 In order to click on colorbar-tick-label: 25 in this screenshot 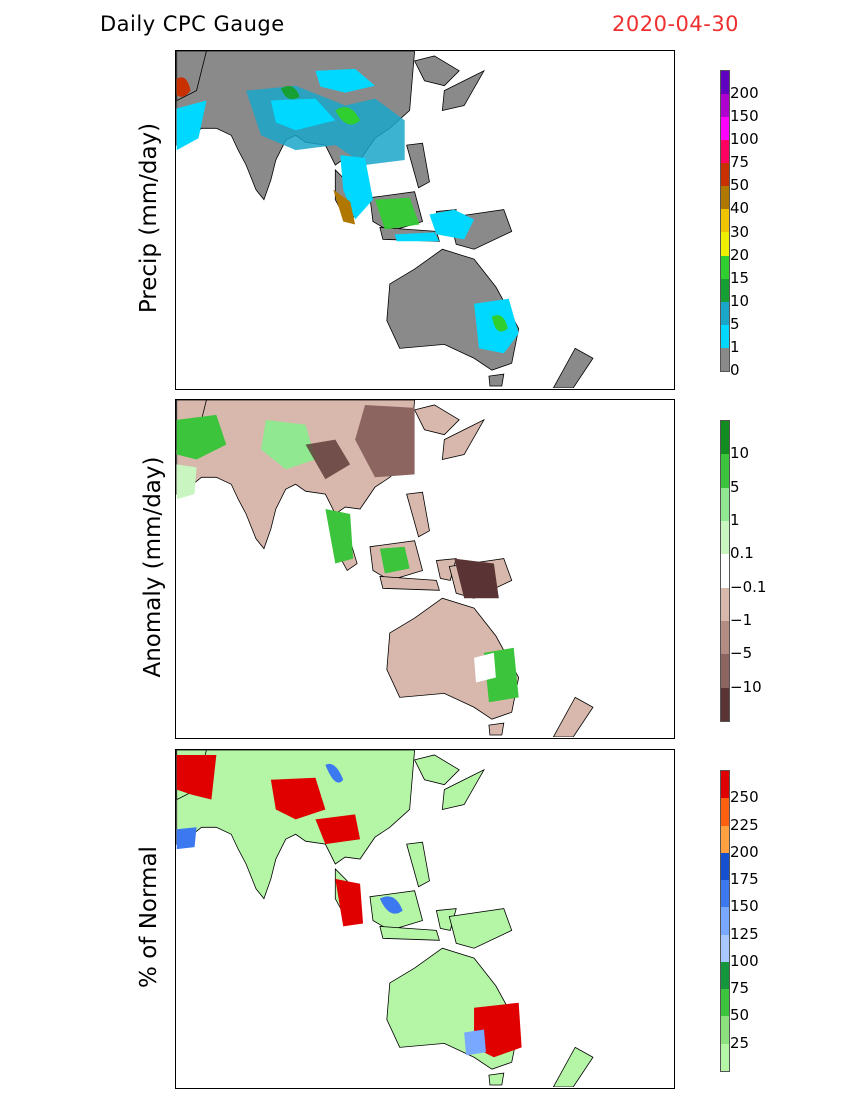, I will do `click(740, 1042)`.